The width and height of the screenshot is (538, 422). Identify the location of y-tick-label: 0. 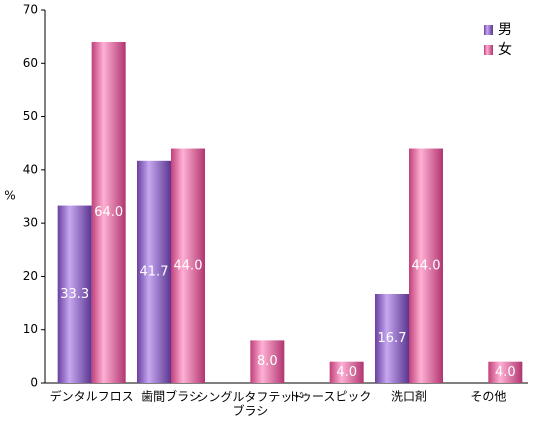
(34, 383).